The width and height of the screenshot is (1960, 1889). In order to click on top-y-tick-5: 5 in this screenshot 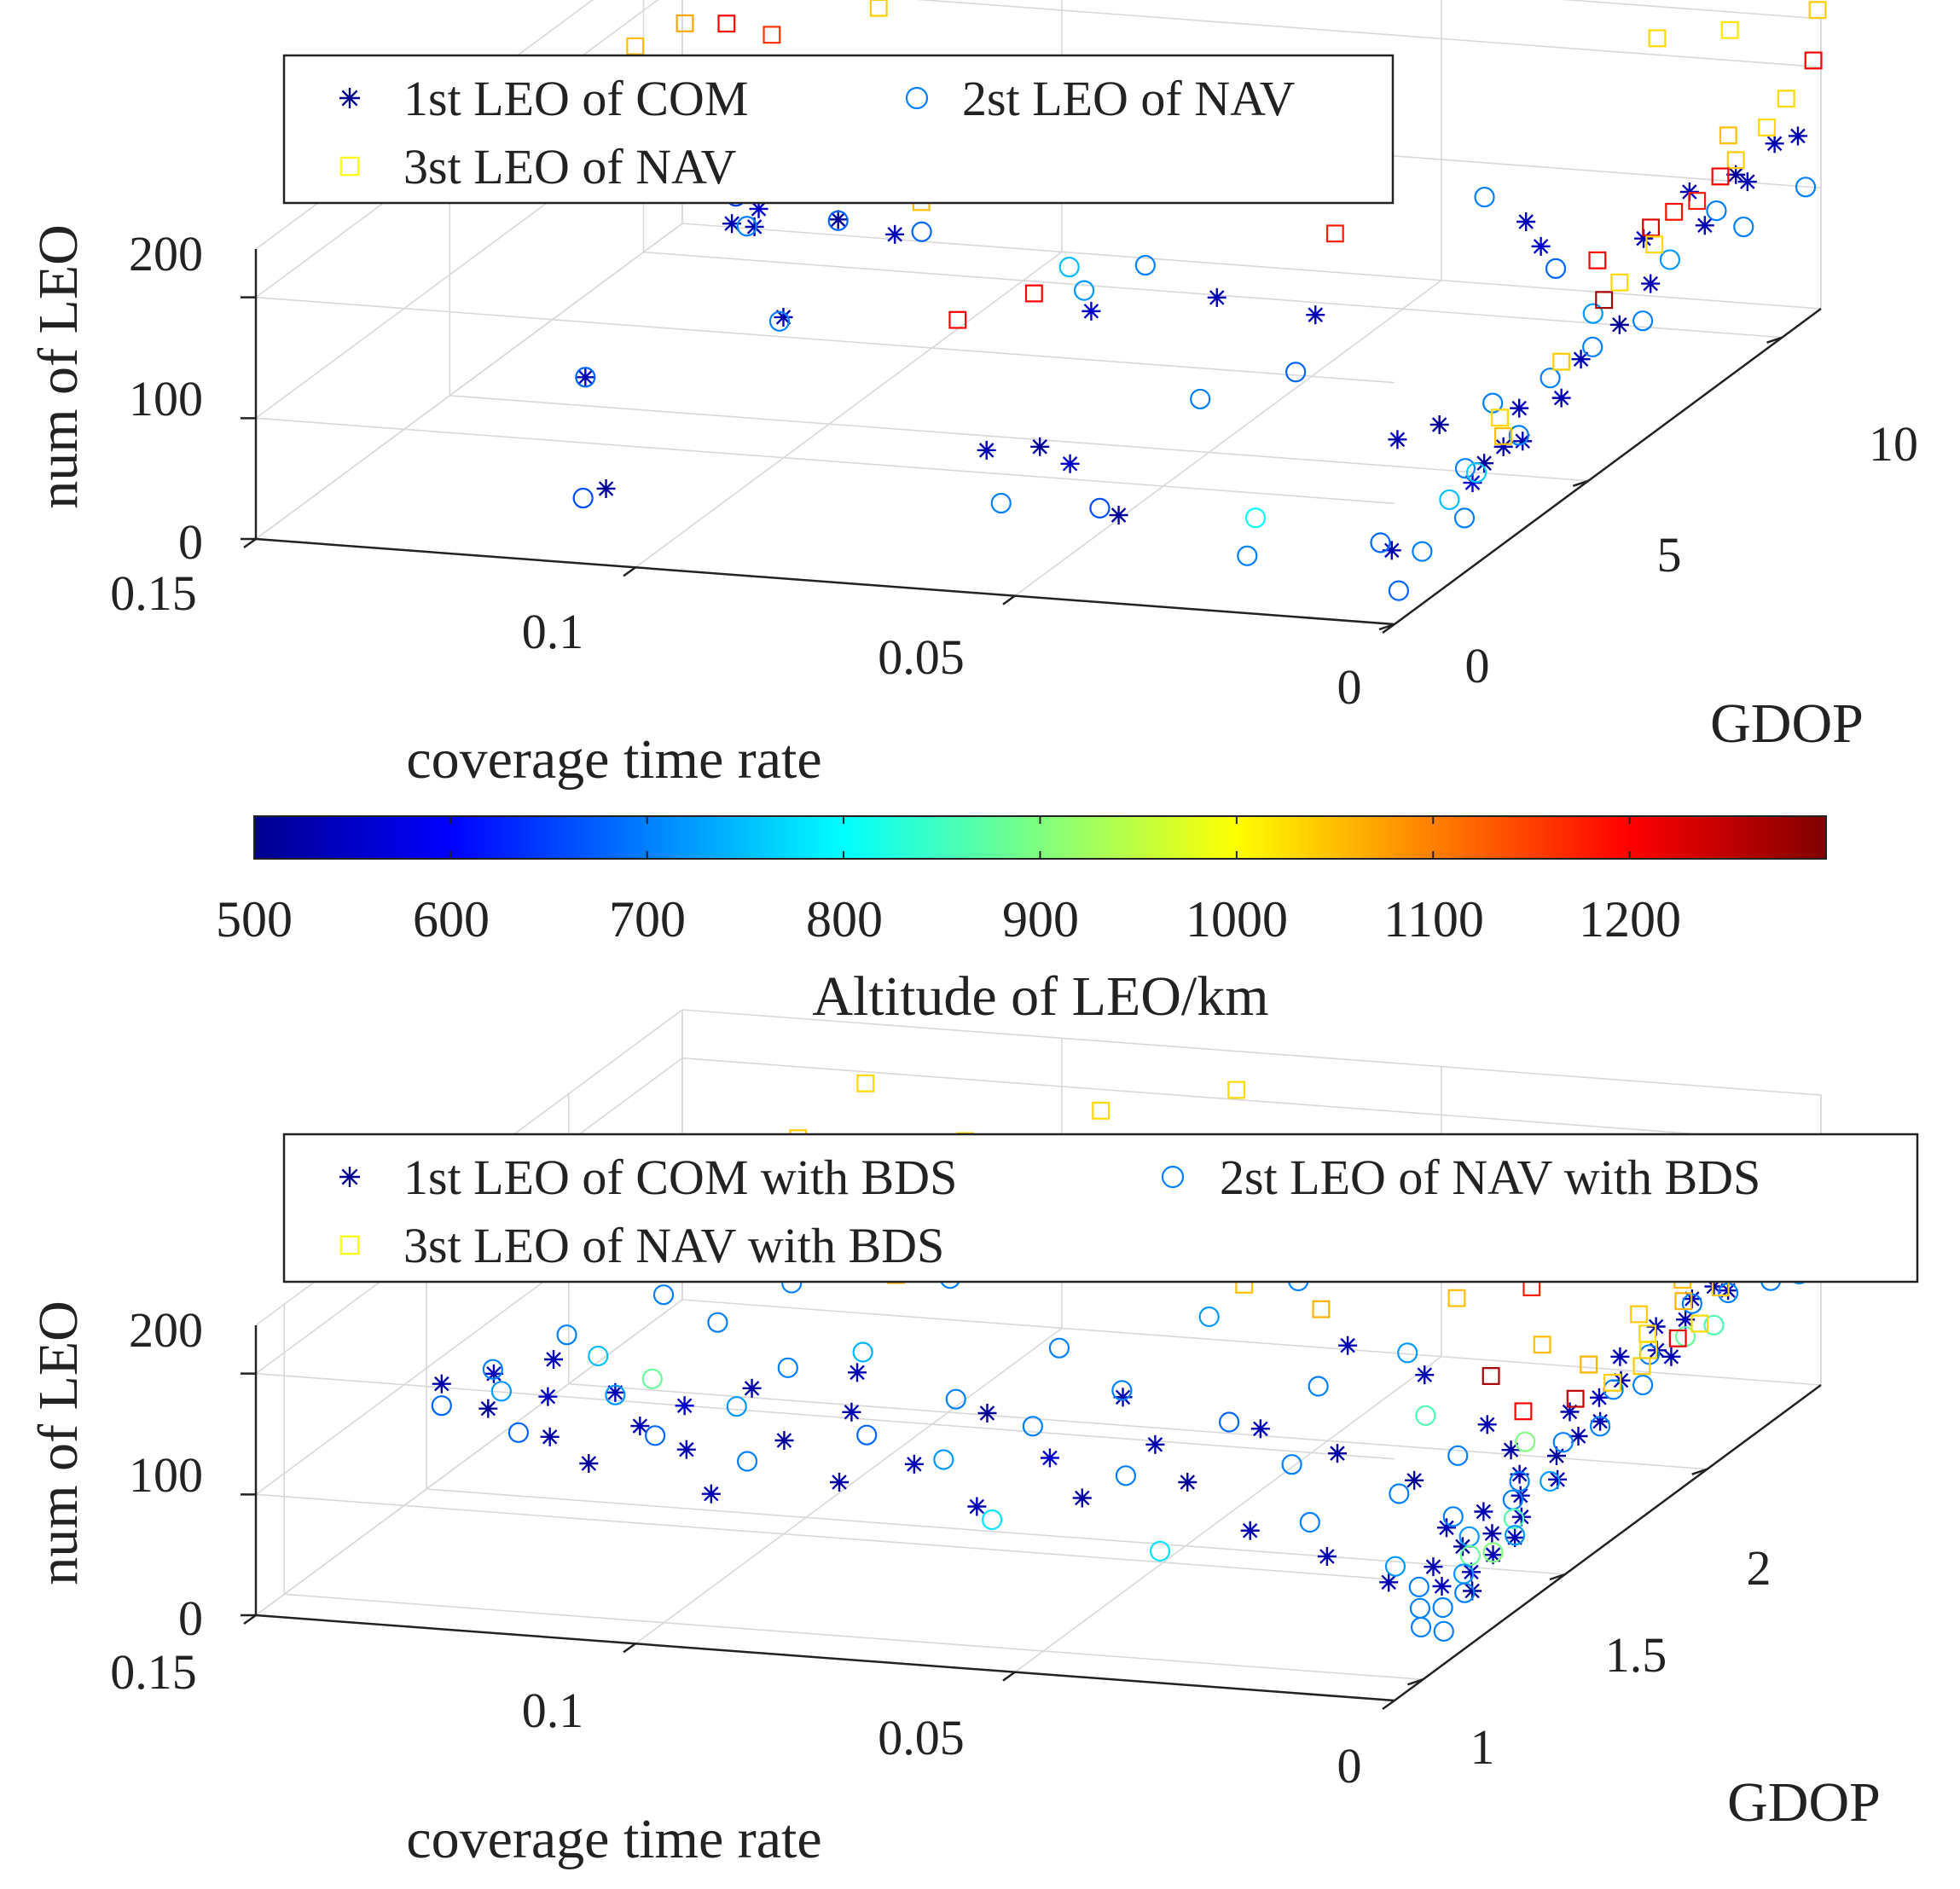, I will do `click(1669, 554)`.